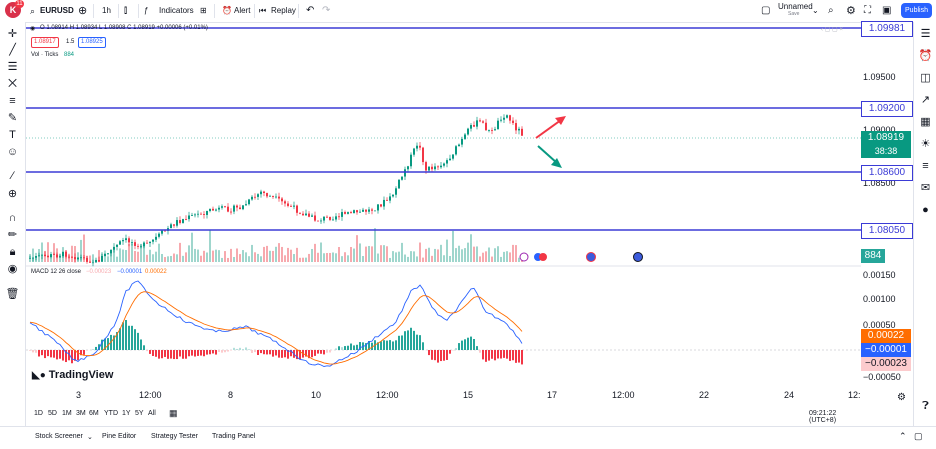 The image size is (936, 449). Describe the element at coordinates (12, 252) in the screenshot. I see `lock-icon: 🔒︎` at that location.